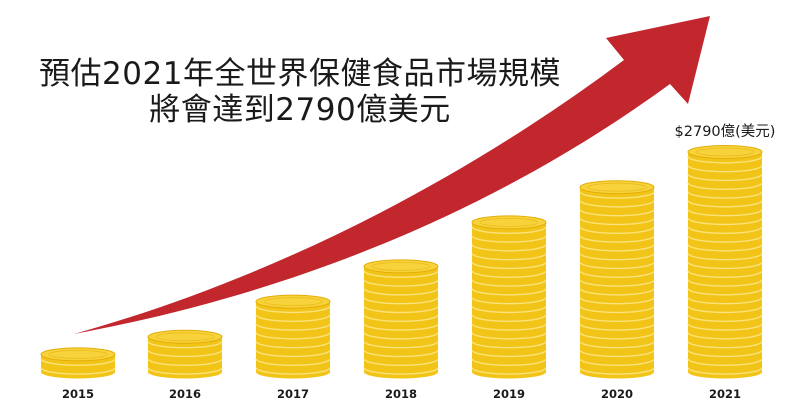  What do you see at coordinates (401, 319) in the screenshot?
I see `coin-stack-2018` at bounding box center [401, 319].